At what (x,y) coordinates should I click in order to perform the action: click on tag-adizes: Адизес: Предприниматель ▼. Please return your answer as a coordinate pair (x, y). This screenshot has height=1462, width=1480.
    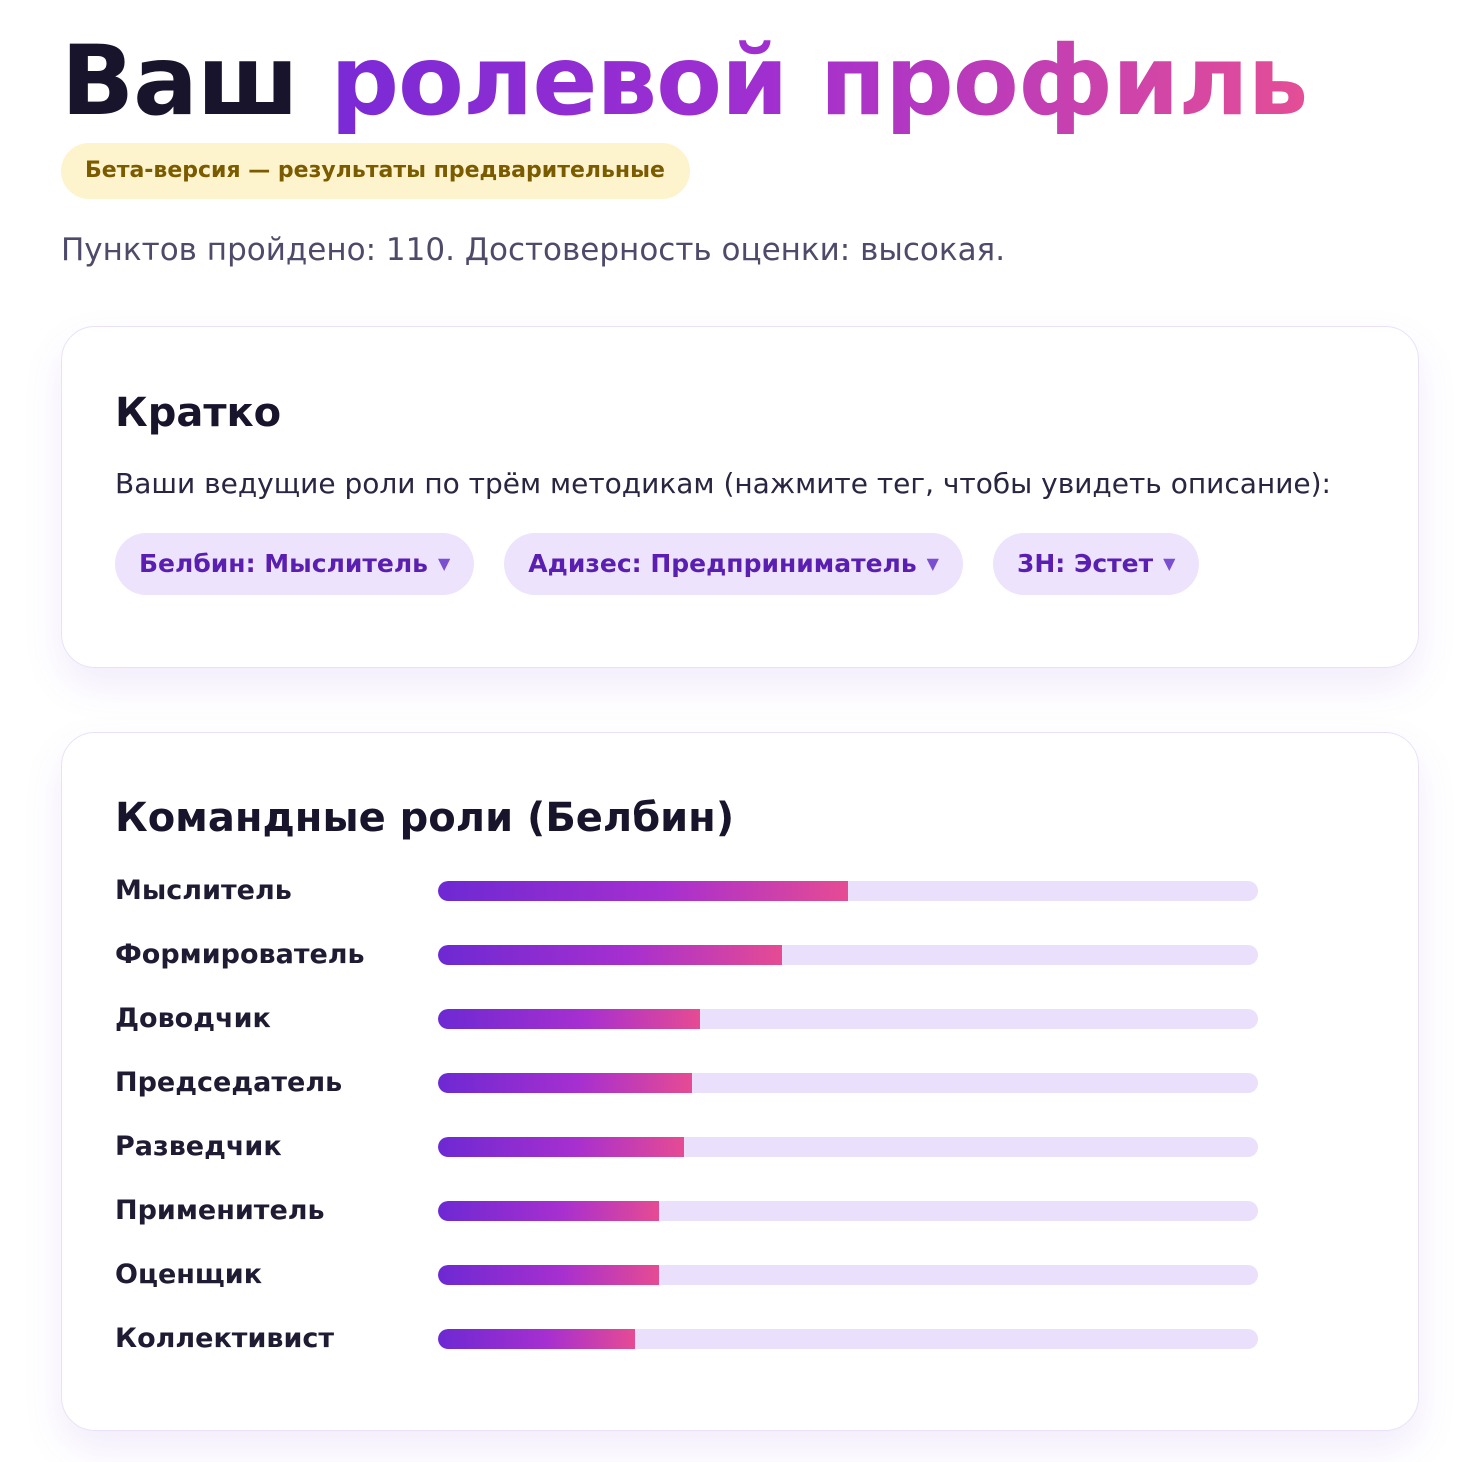
    Looking at the image, I should click on (733, 564).